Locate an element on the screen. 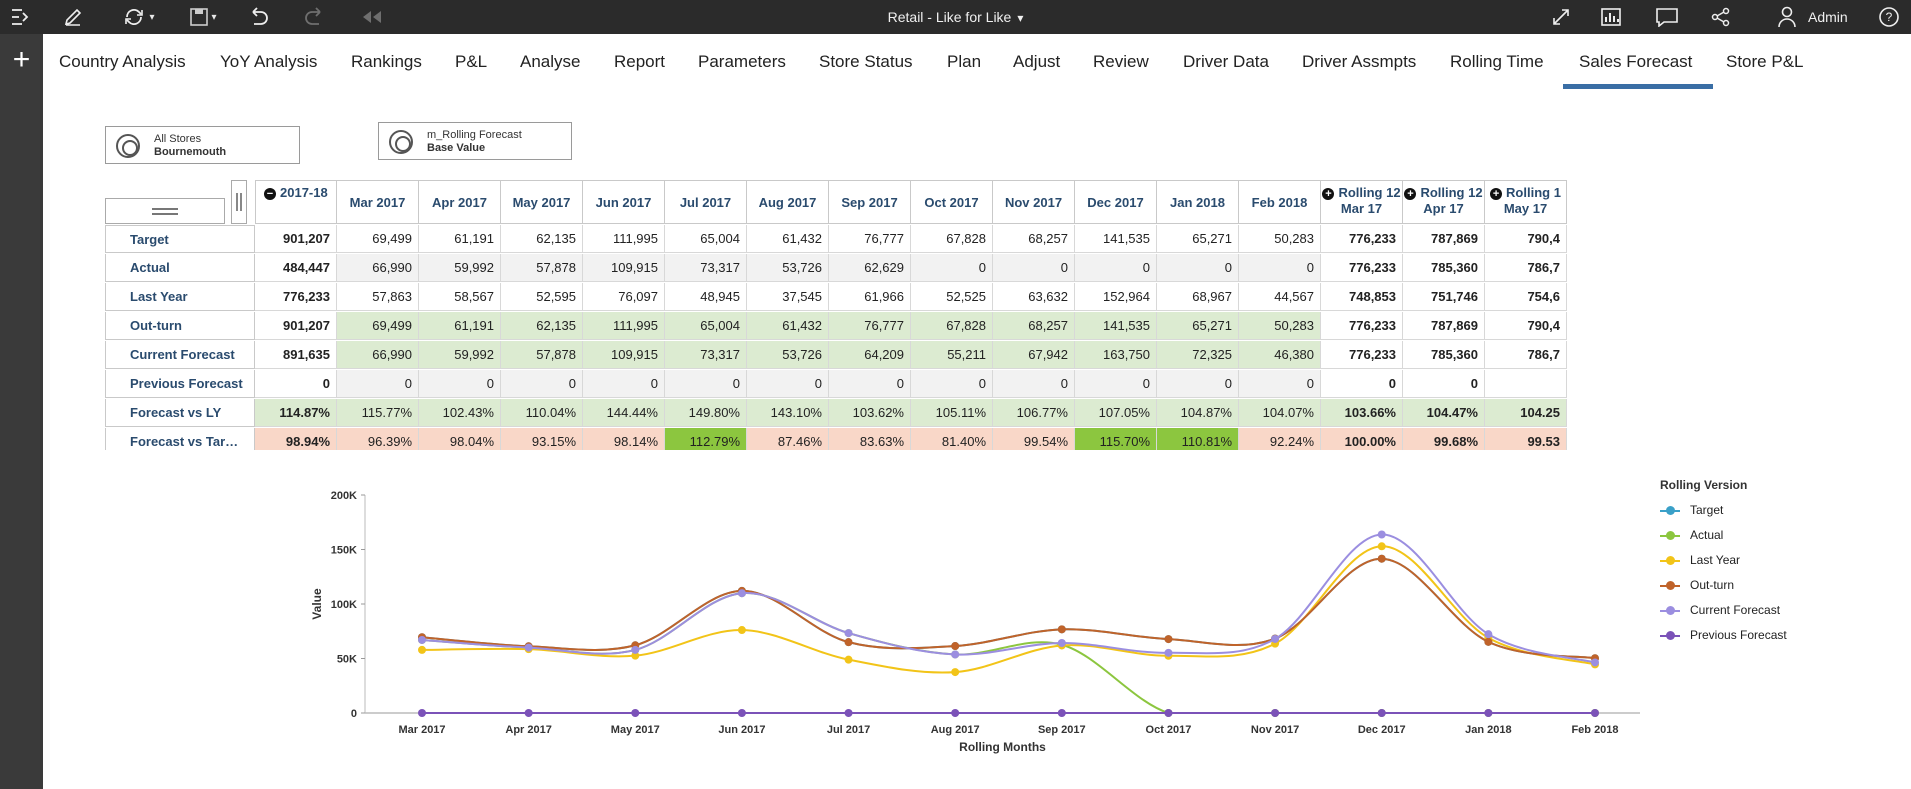  tab-review: Review is located at coordinates (1121, 61).